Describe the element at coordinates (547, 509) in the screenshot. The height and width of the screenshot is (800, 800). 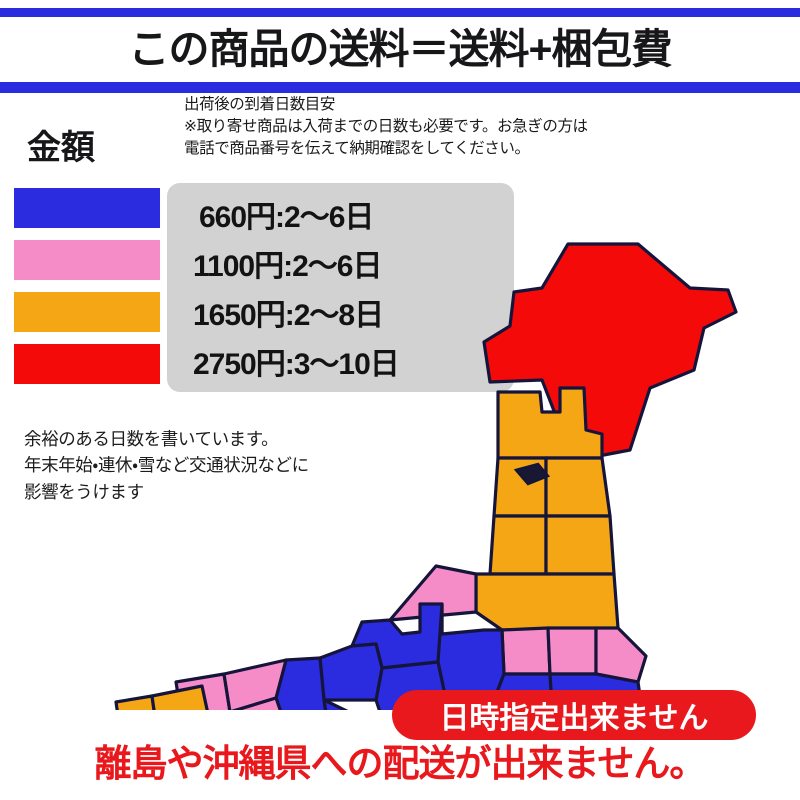
I see `map-region-tohoku` at that location.